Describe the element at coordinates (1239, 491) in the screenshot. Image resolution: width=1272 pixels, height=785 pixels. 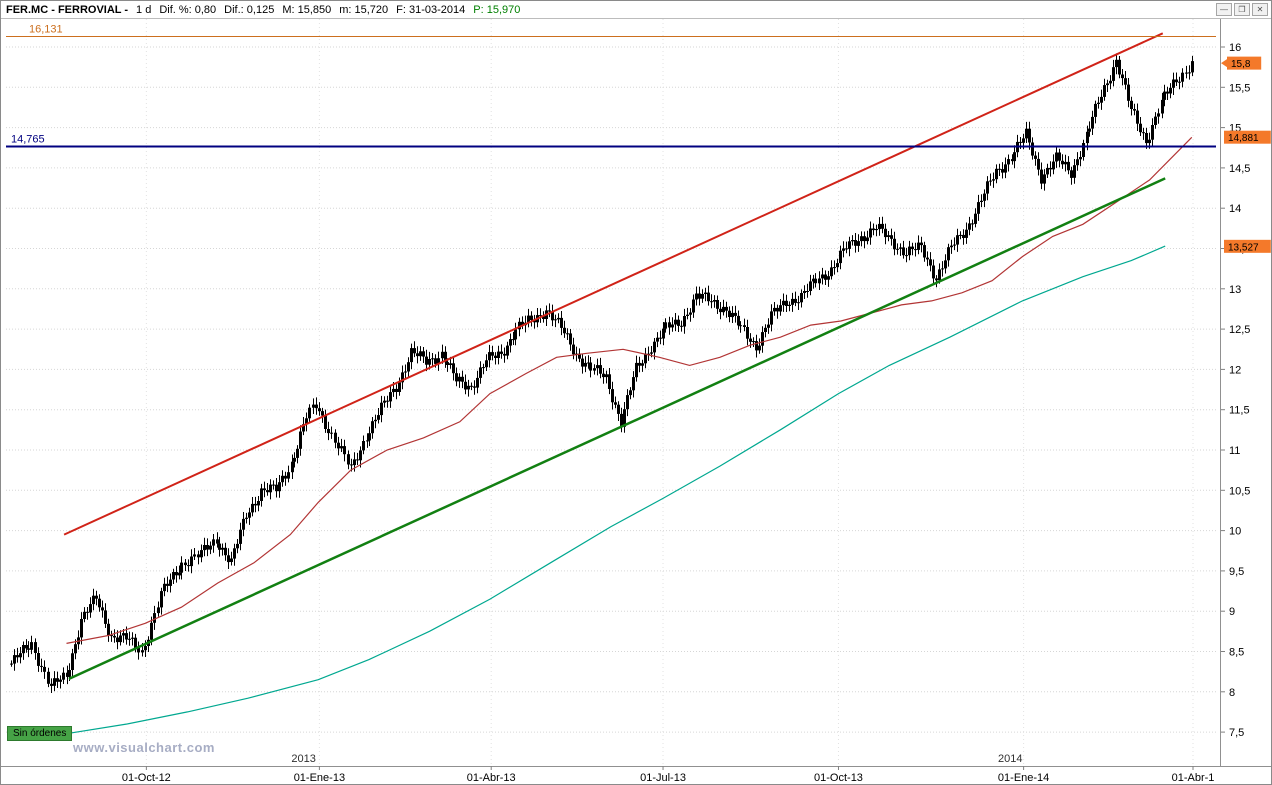
I see `price-axis-label: 10,5` at that location.